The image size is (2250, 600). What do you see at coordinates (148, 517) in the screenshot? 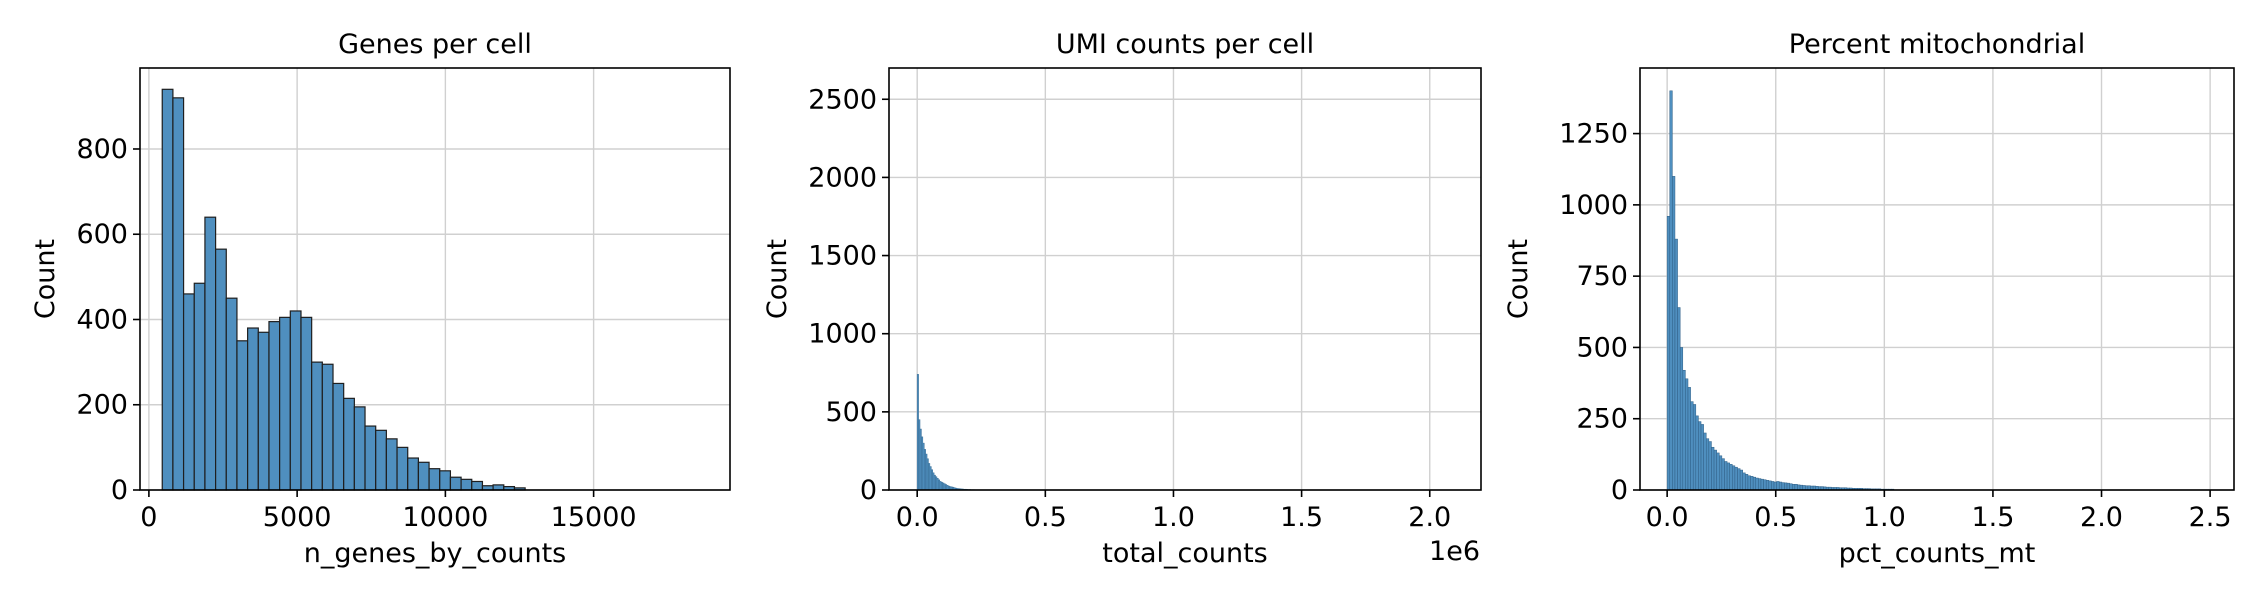
I see `x-tick-label: 0` at bounding box center [148, 517].